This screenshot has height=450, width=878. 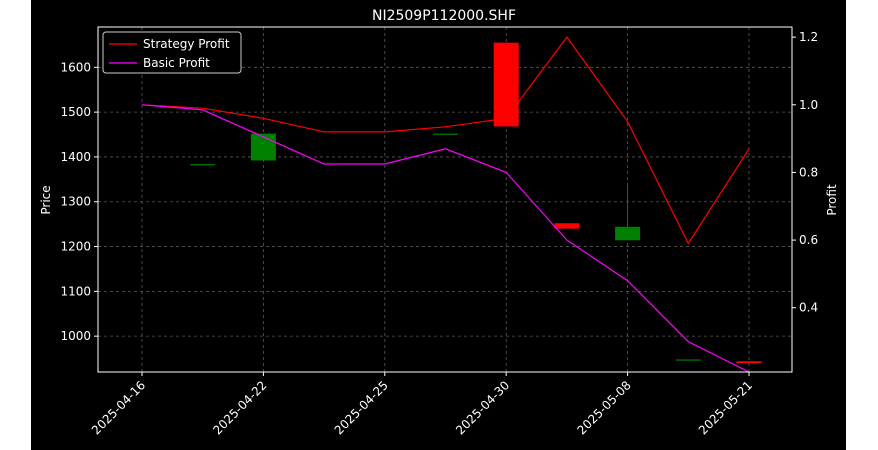 I want to click on y-right-tick-label: 0.8, so click(x=808, y=172).